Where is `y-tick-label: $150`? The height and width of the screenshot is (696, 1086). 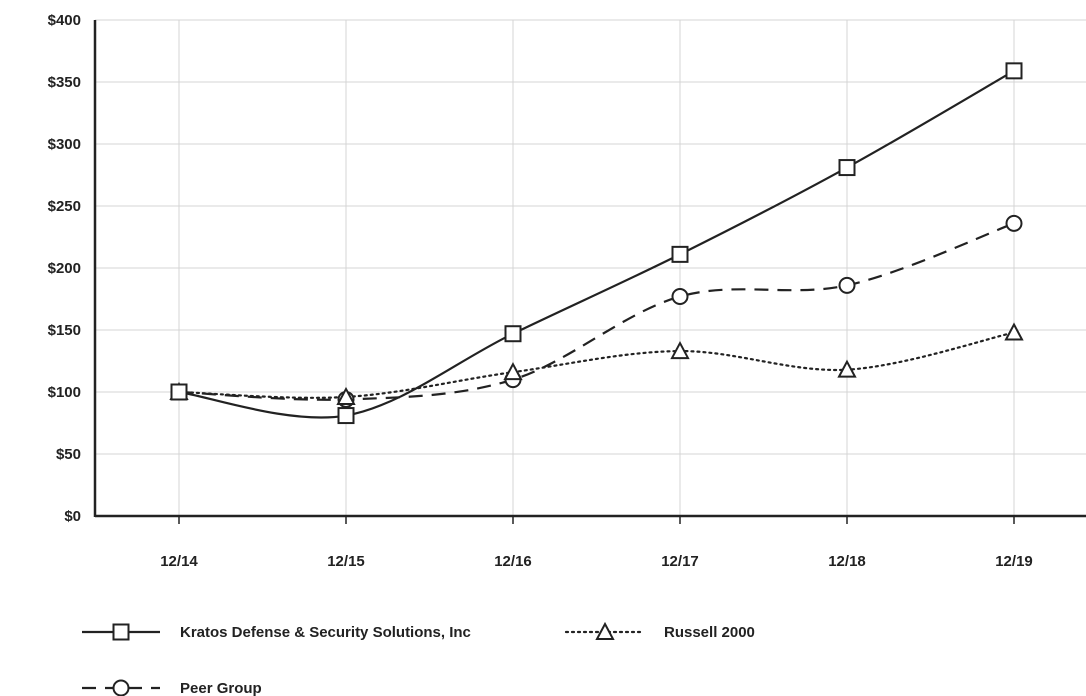
y-tick-label: $150 is located at coordinates (64, 330).